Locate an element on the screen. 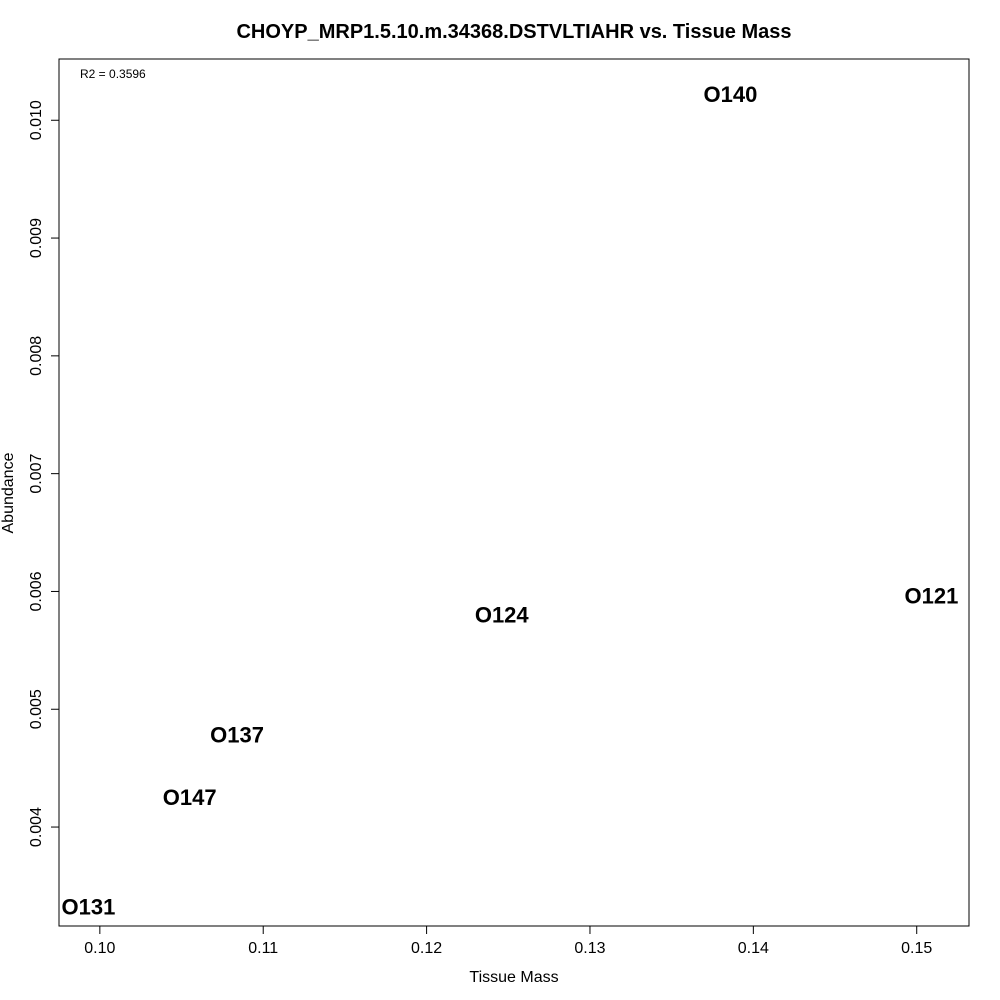  x-tick-label: 0.10 is located at coordinates (99, 948).